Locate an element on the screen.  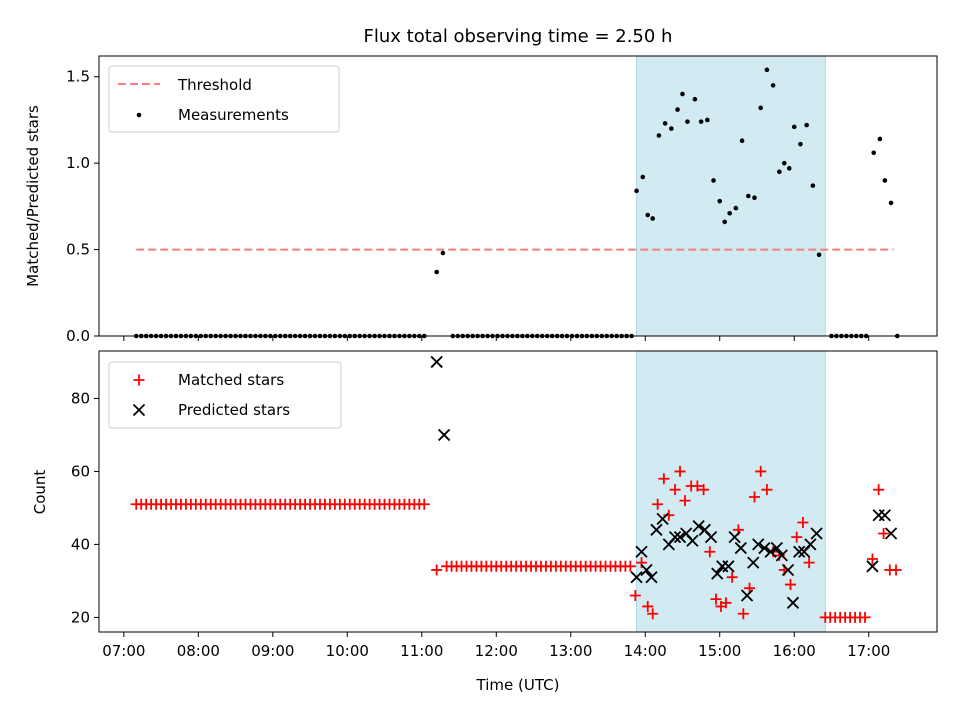
x-tick-label: 15:00 is located at coordinates (719, 651).